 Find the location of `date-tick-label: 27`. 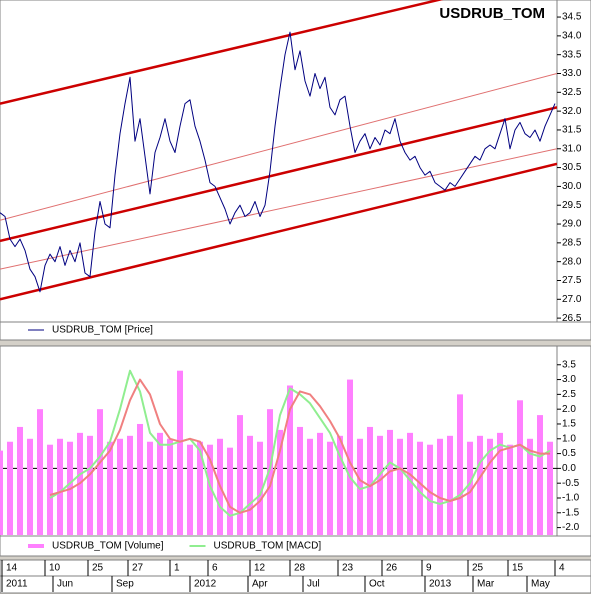

date-tick-label: 27 is located at coordinates (138, 568).